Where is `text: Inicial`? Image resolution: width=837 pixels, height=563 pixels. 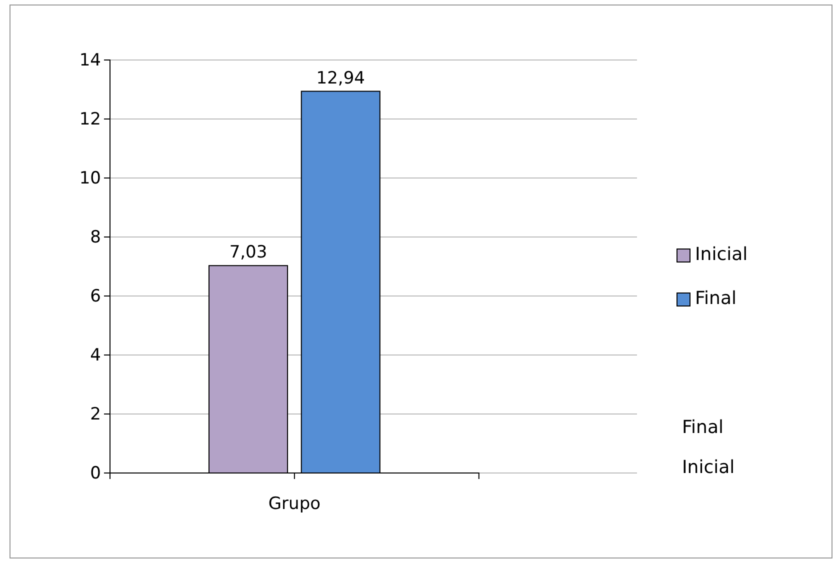
text: Inicial is located at coordinates (708, 467).